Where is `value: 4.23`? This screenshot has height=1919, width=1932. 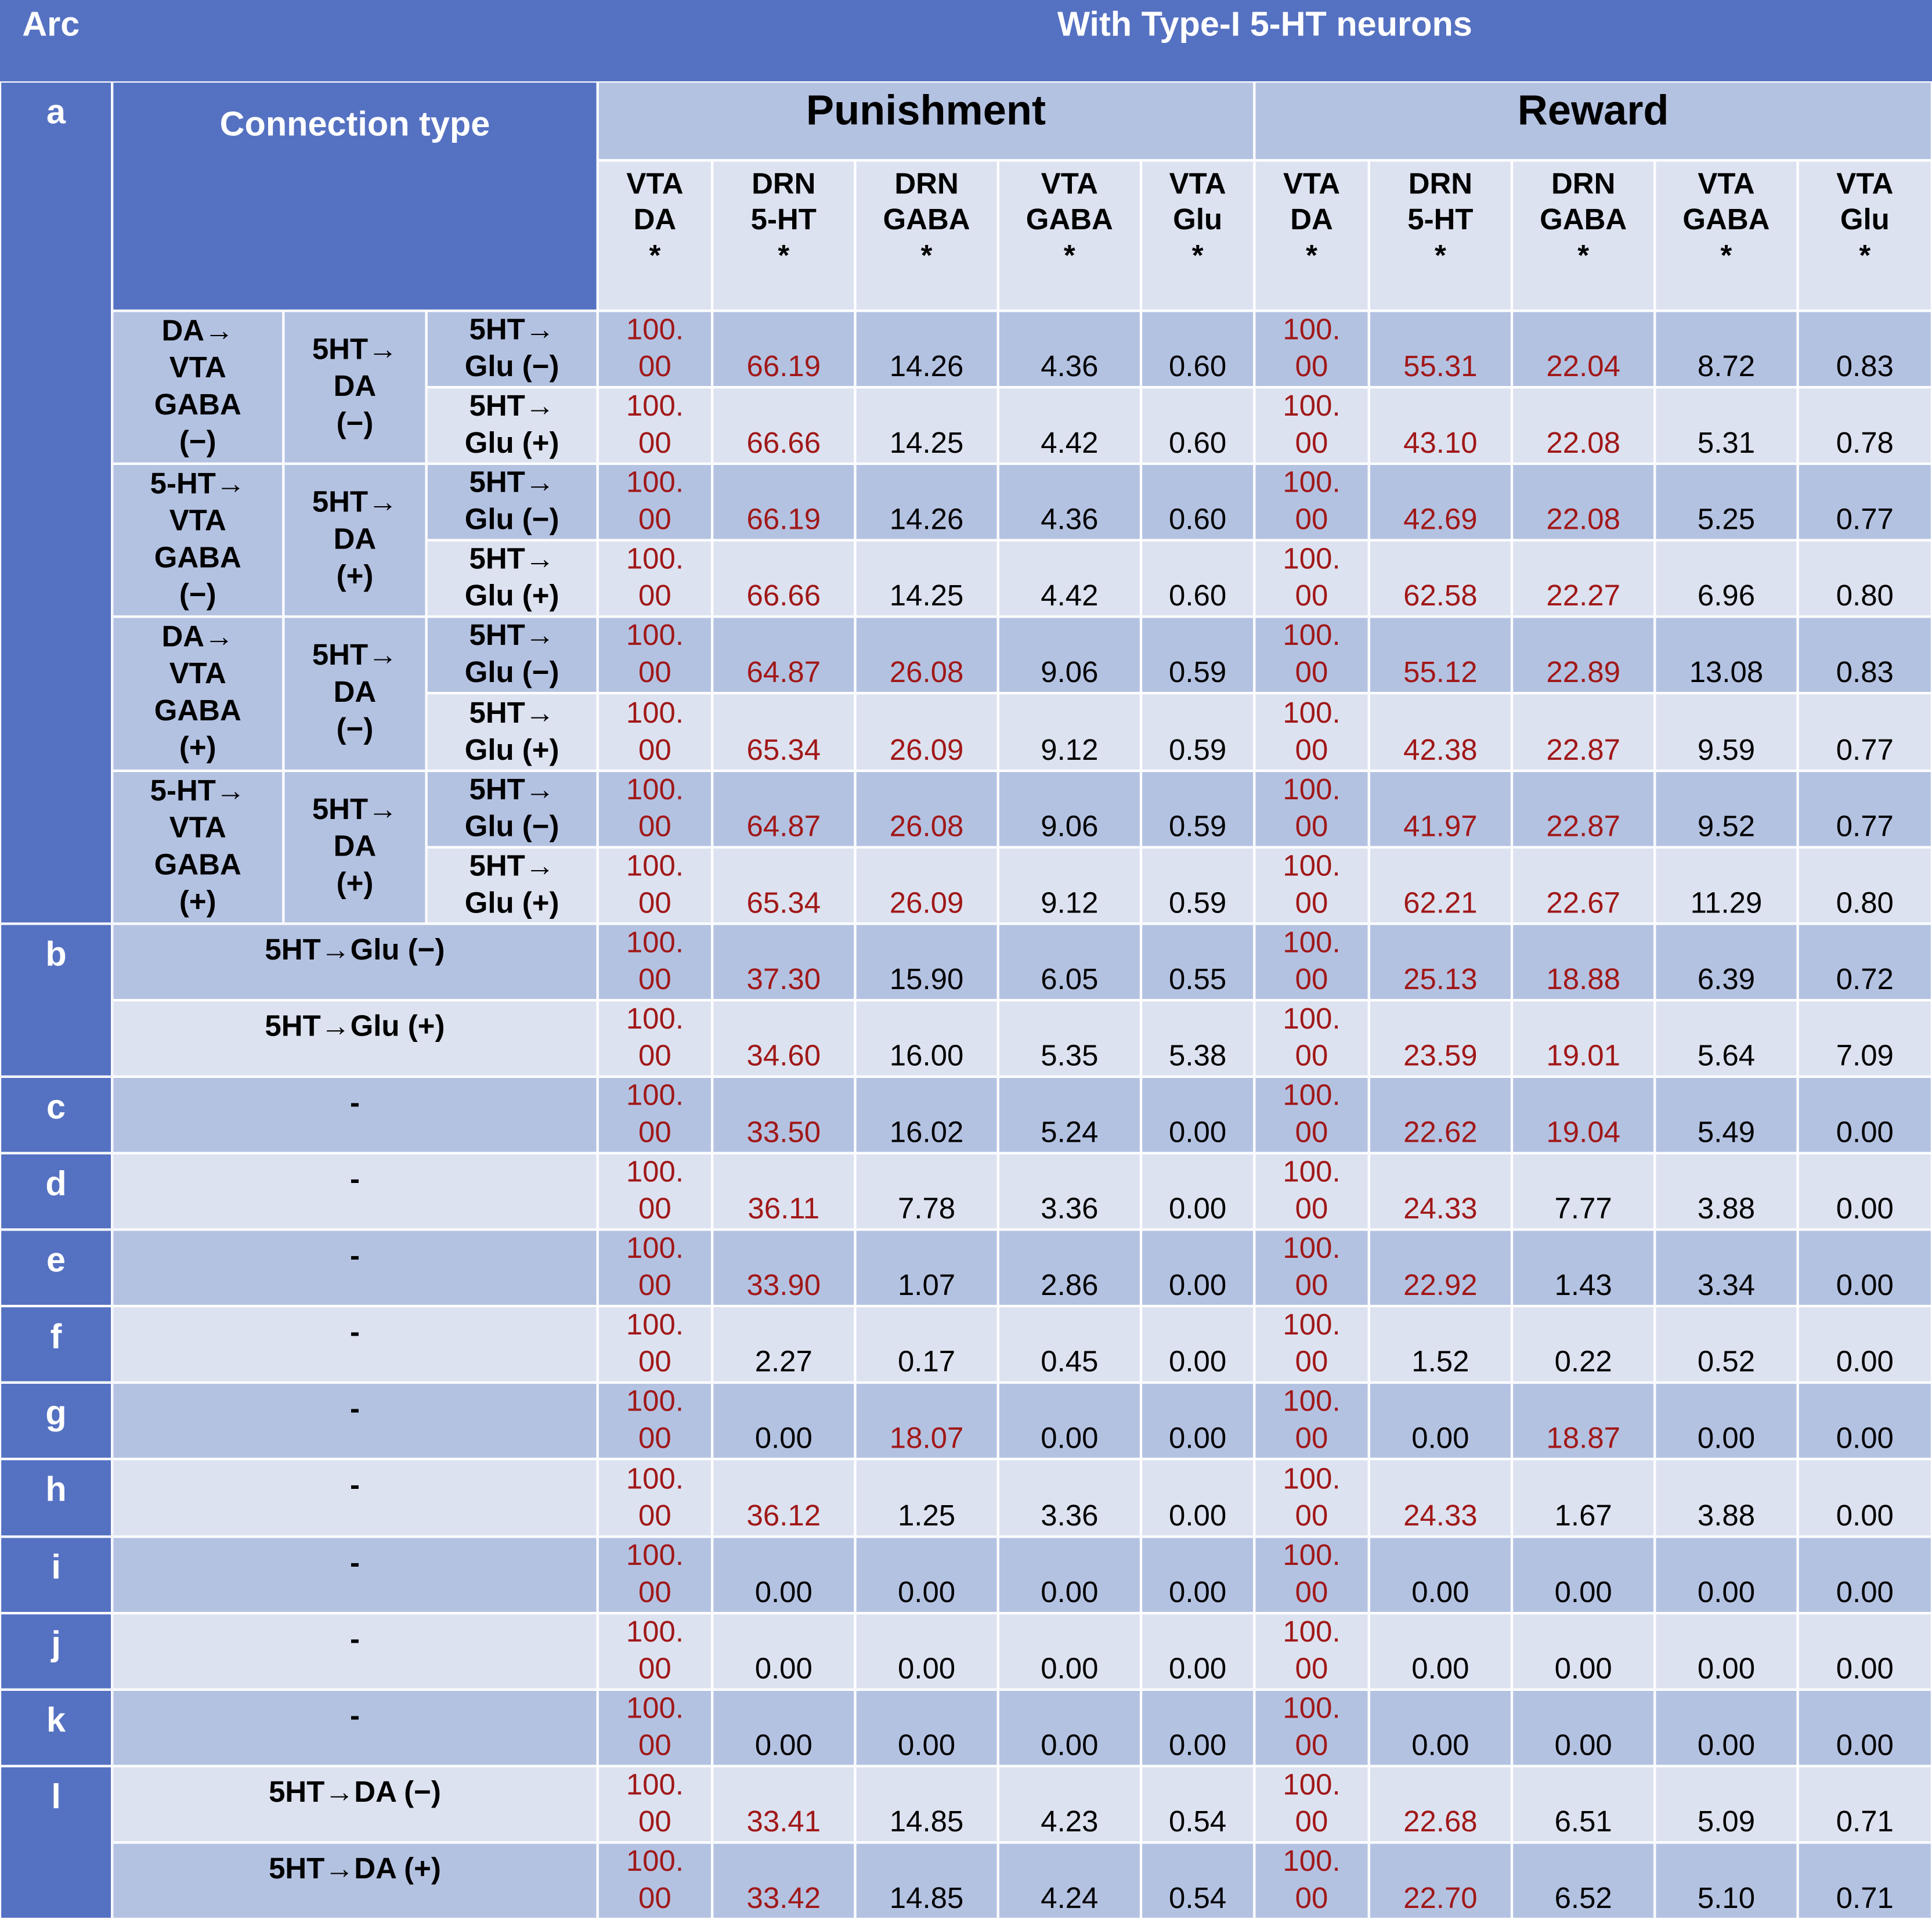
value: 4.23 is located at coordinates (1070, 1822).